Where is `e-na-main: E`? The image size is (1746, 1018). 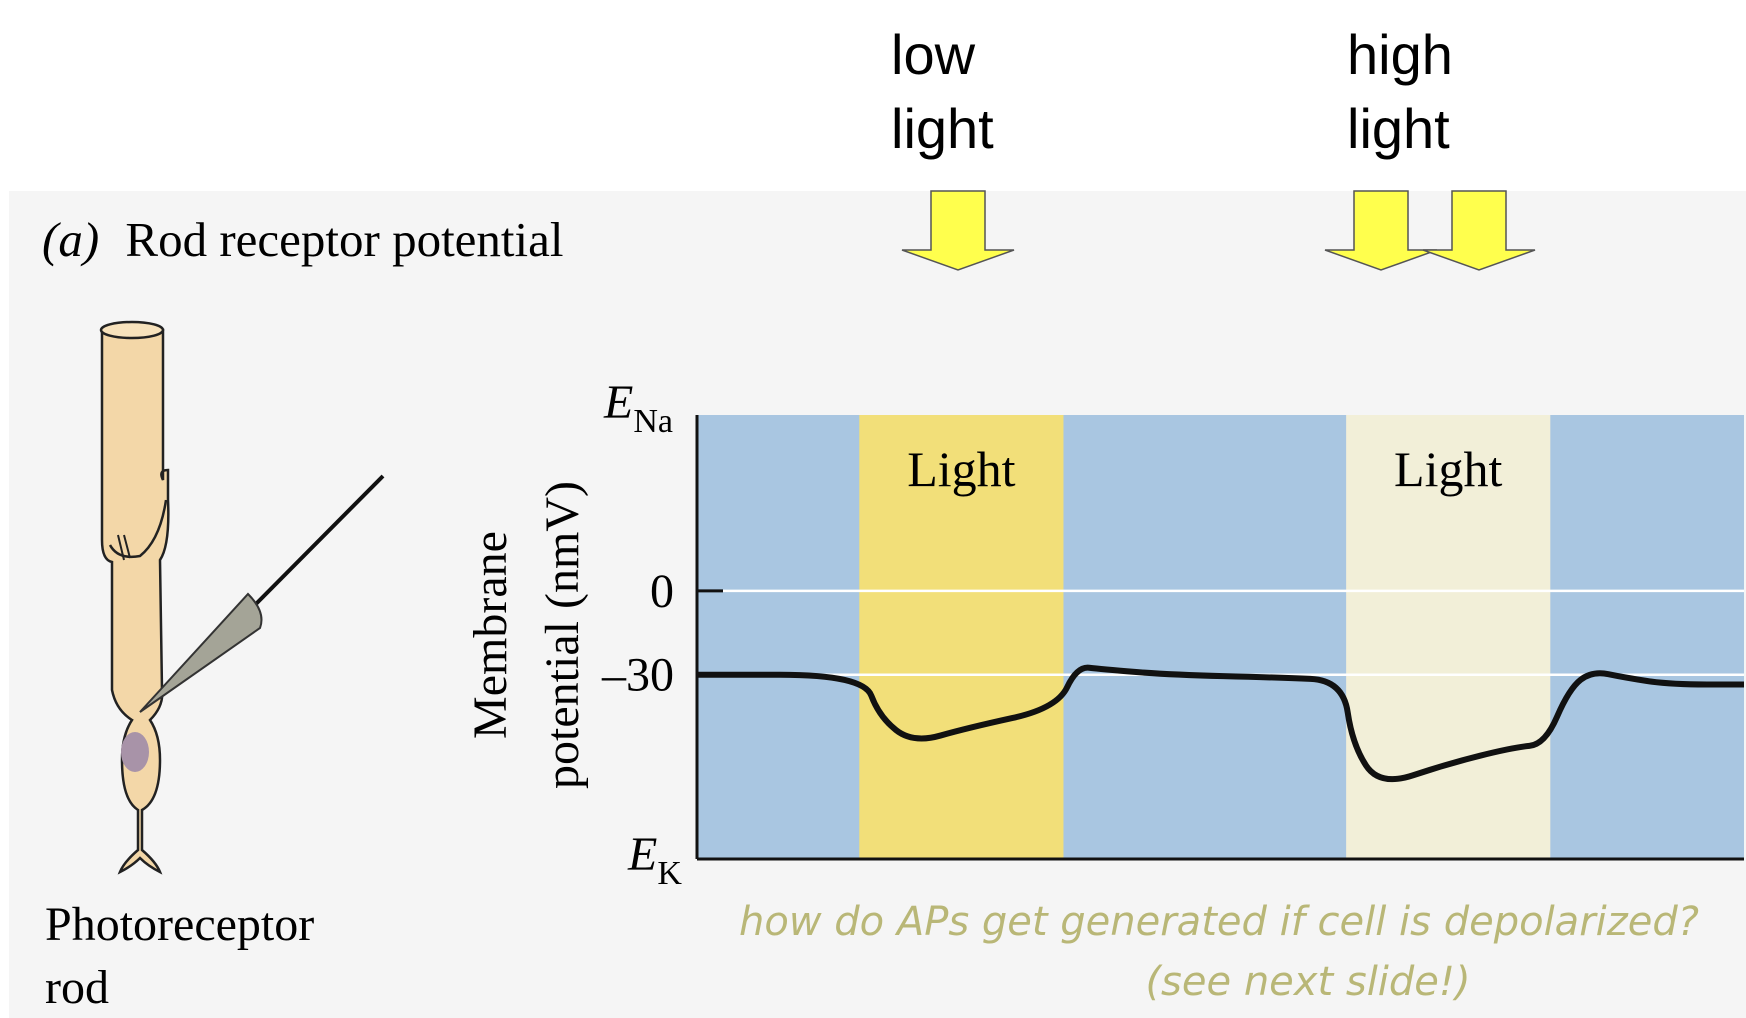 e-na-main: E is located at coordinates (618, 402).